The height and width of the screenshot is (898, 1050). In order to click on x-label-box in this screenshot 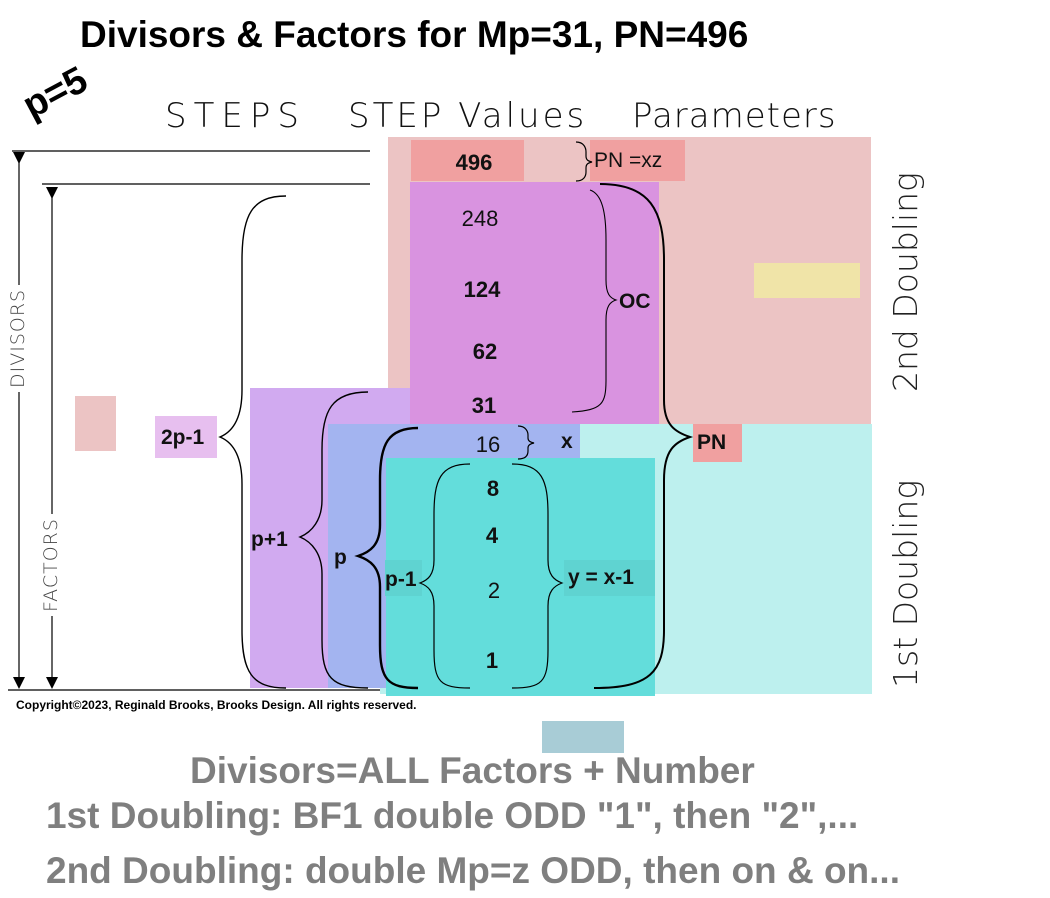, I will do `click(563, 441)`.